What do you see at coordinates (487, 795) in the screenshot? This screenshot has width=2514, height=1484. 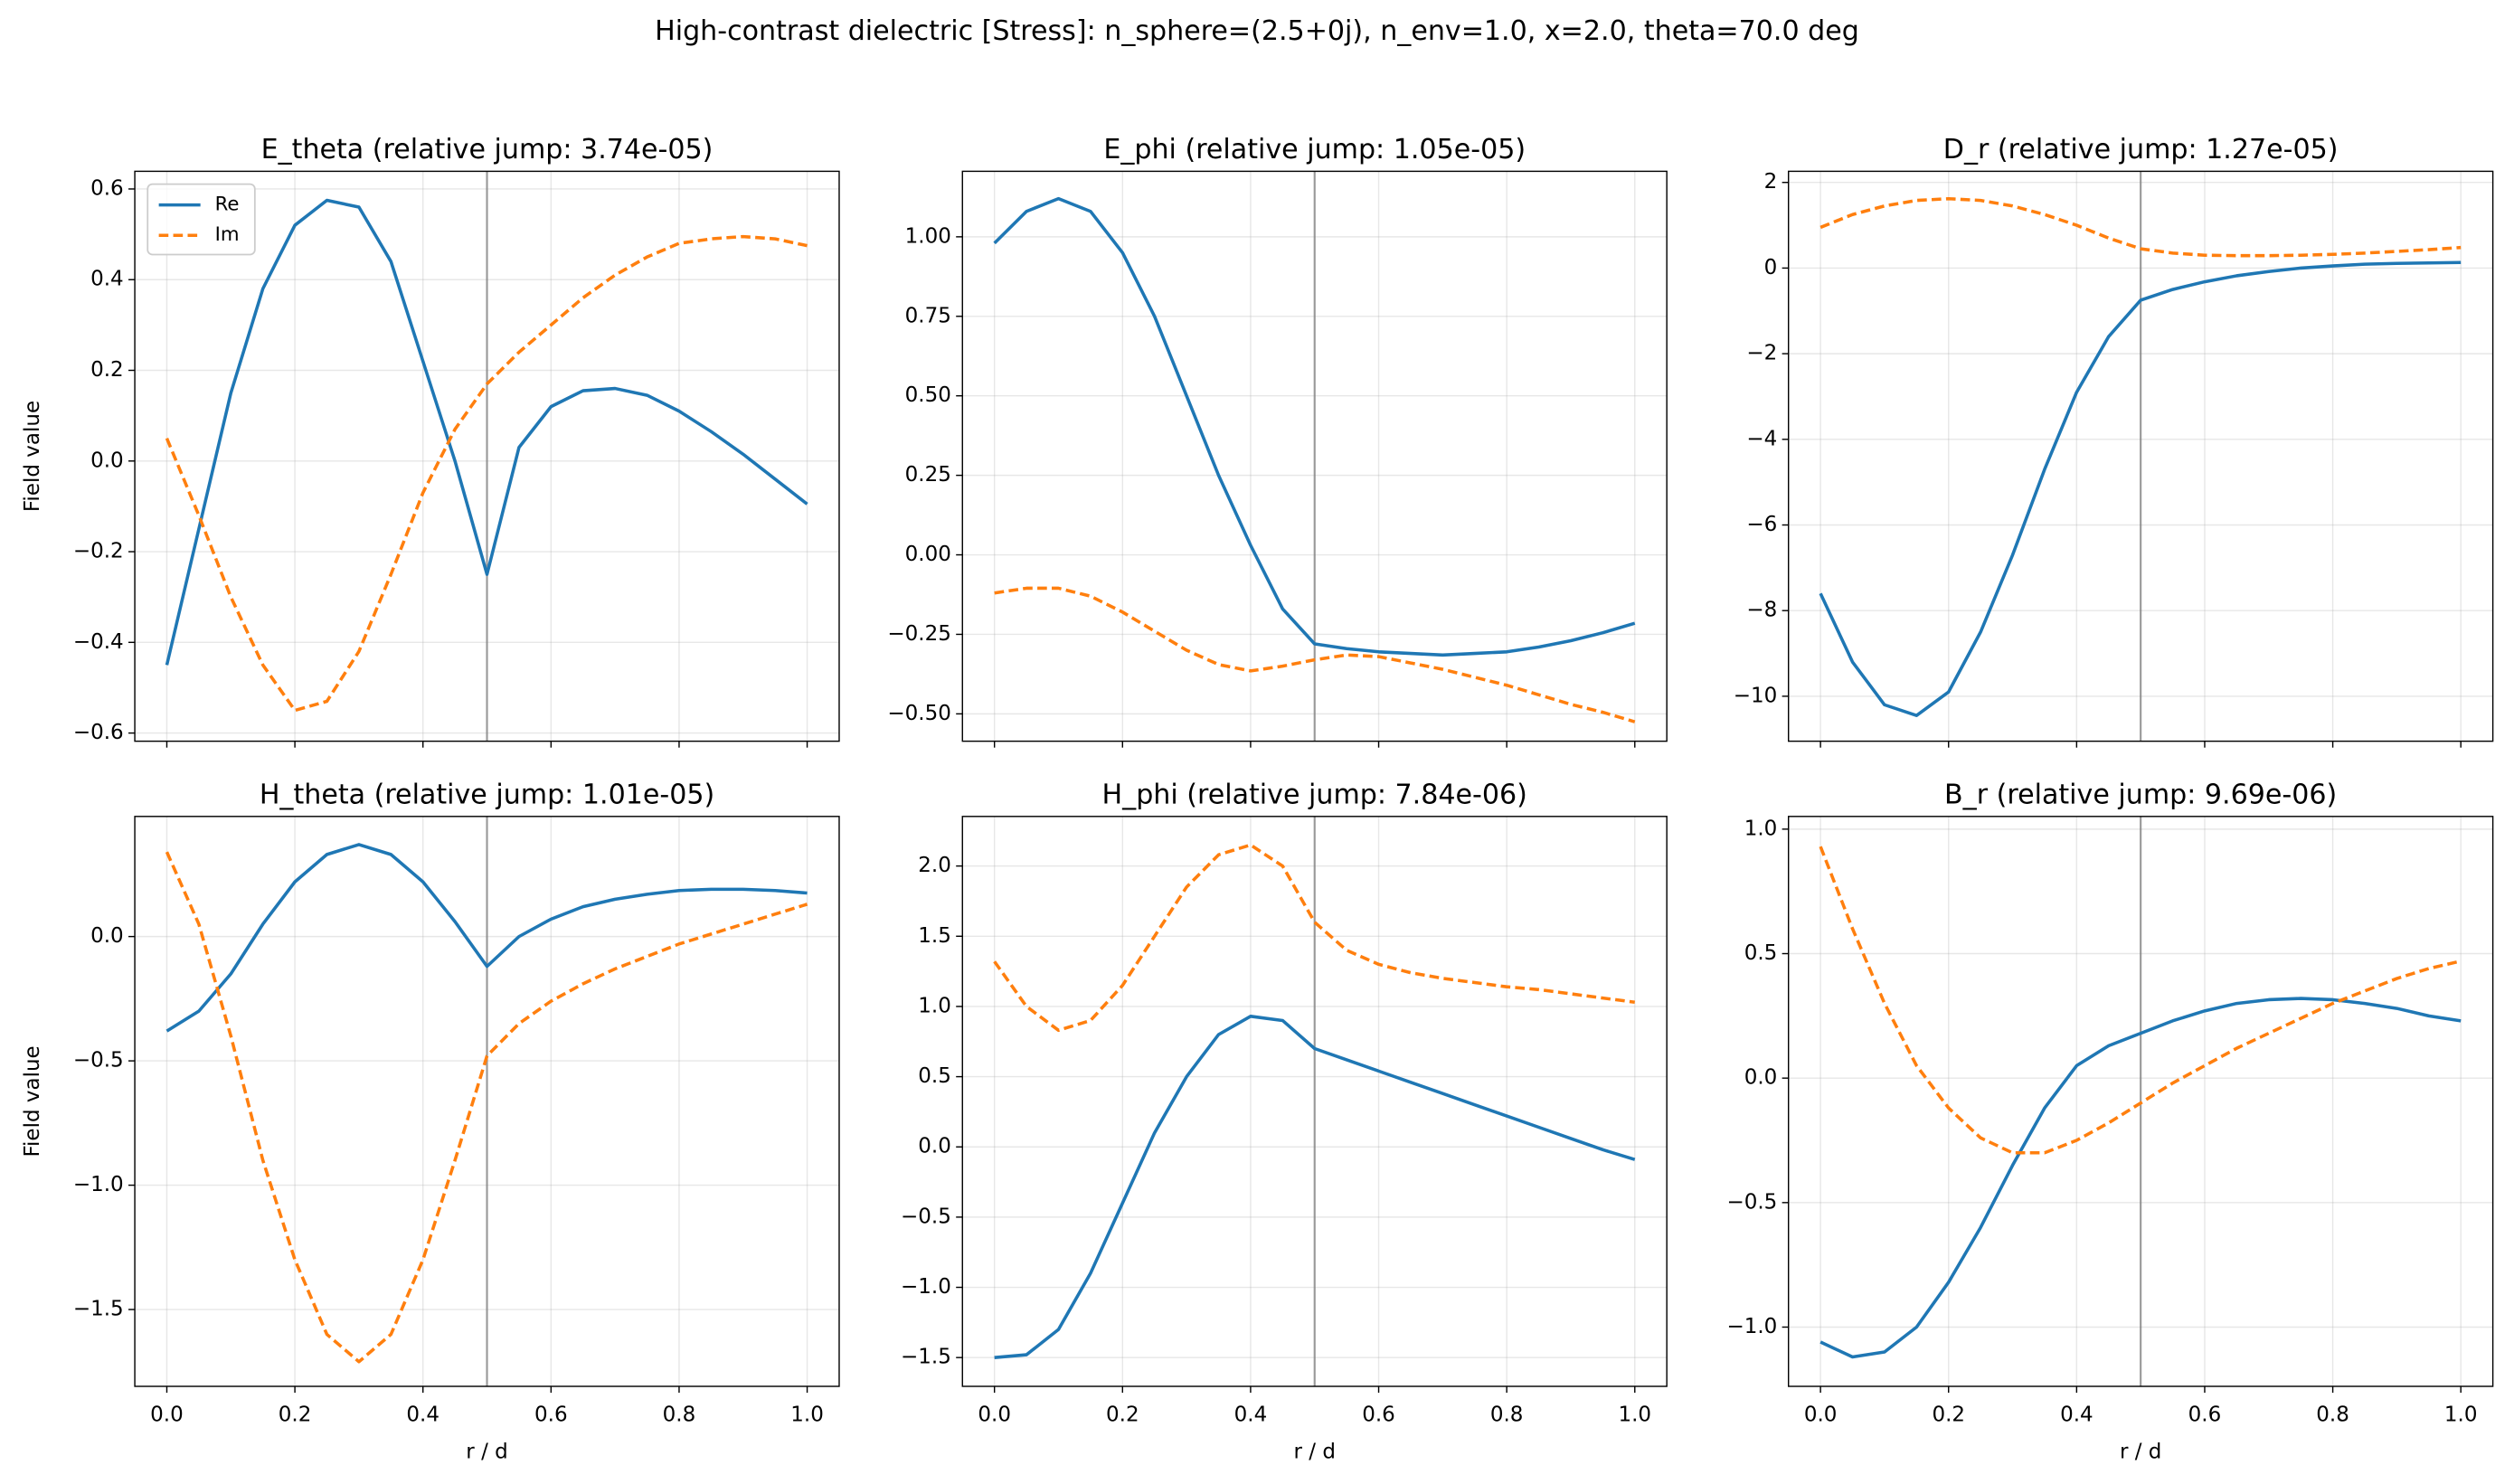 I see `subplot-title: H_theta (relative jump: 1.01e-05)` at bounding box center [487, 795].